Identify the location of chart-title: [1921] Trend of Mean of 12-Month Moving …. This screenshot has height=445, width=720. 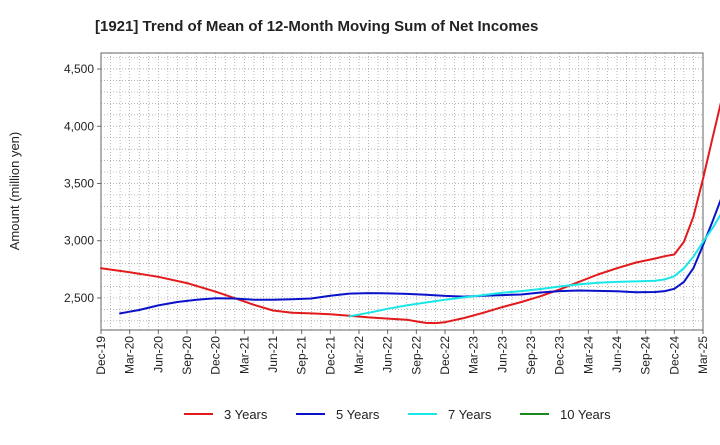
(316, 26).